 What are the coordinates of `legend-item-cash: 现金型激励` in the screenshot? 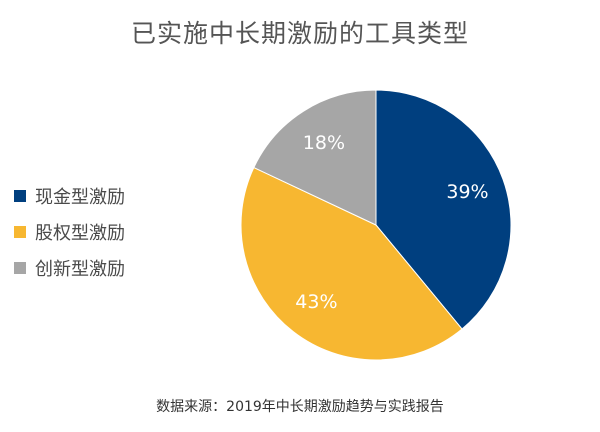 It's located at (69, 196).